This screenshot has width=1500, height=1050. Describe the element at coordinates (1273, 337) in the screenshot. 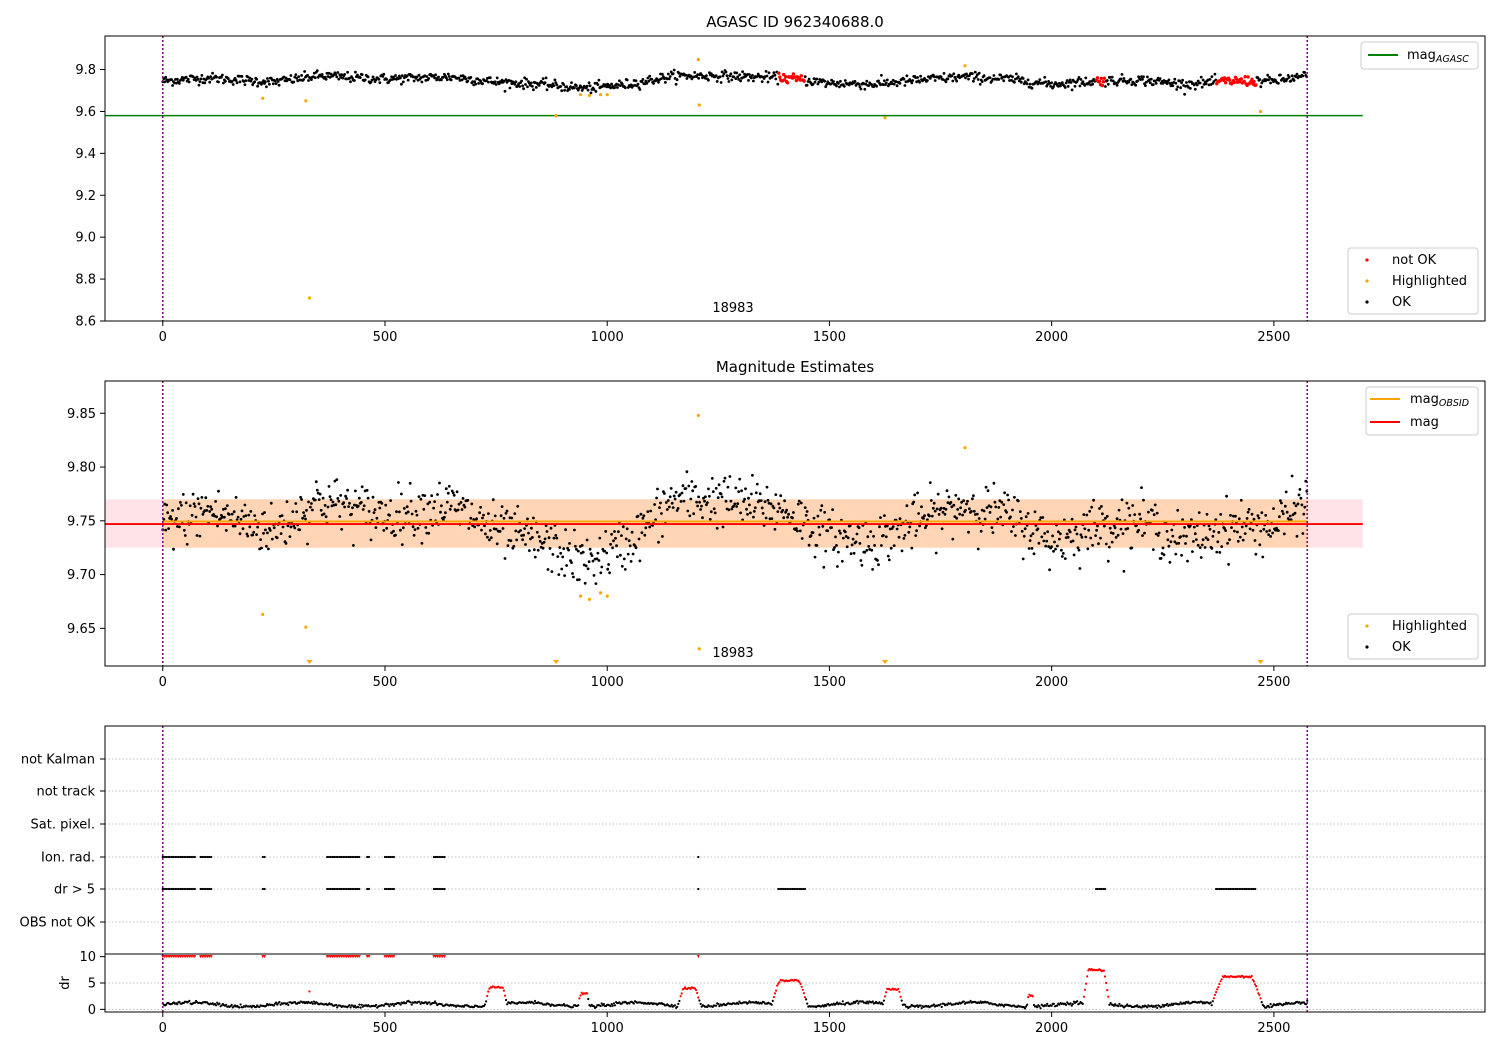

I see `x-tick-label: 2500` at that location.